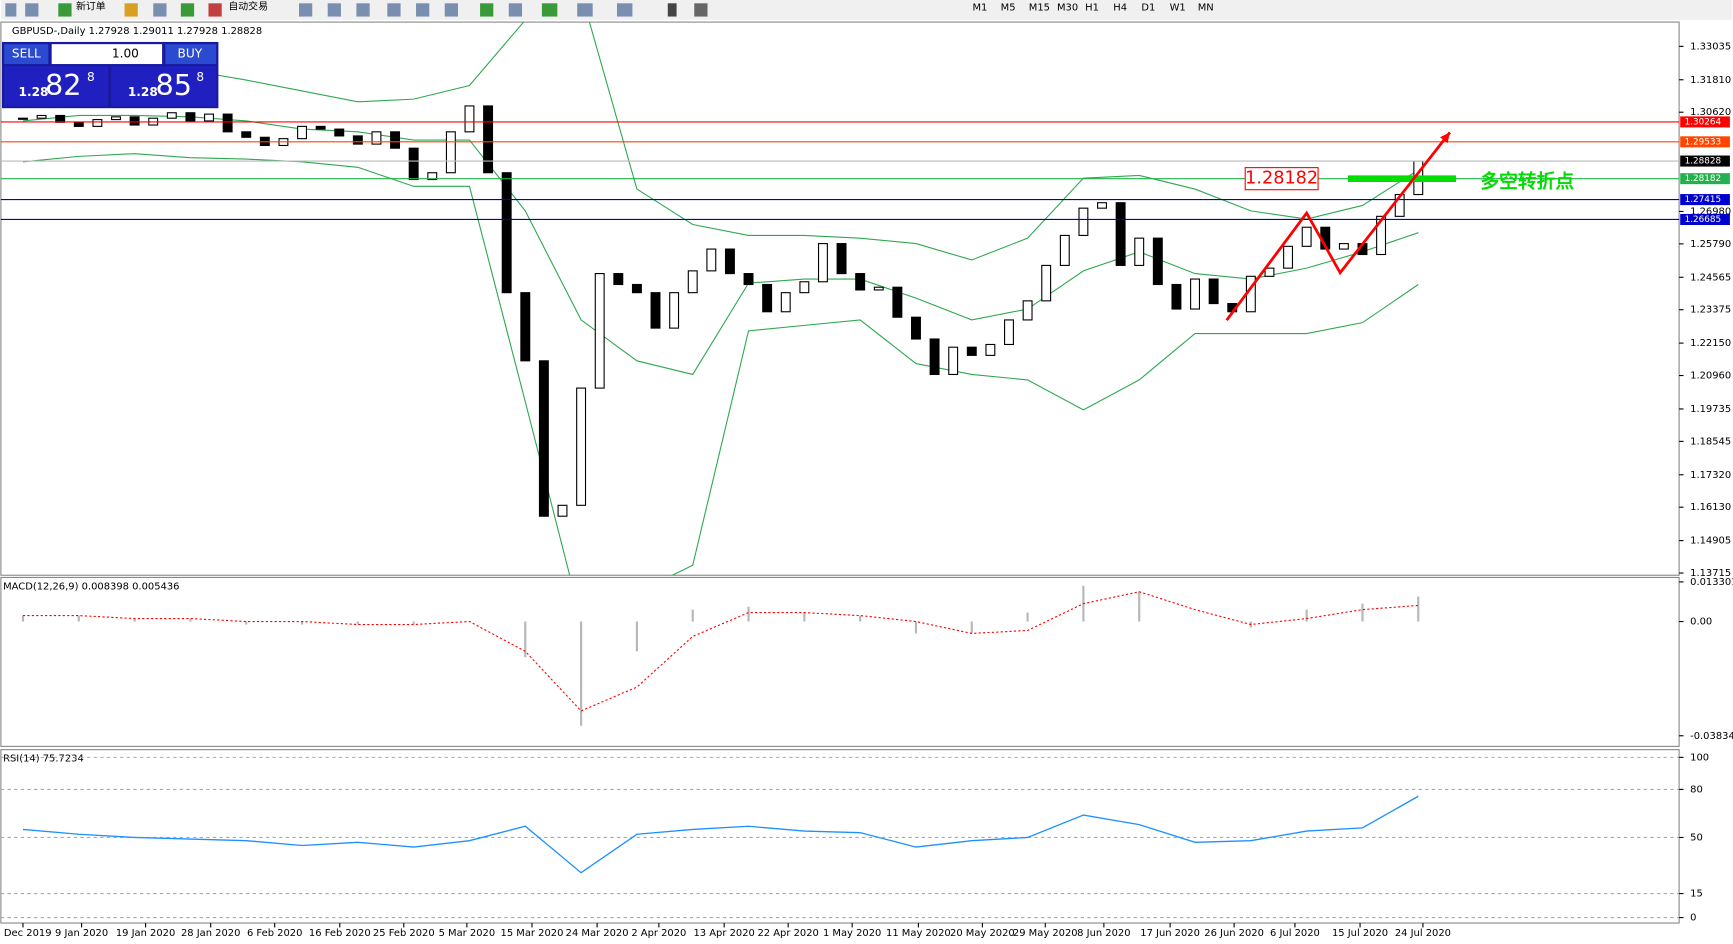 Image resolution: width=1733 pixels, height=944 pixels. What do you see at coordinates (1148, 8) in the screenshot?
I see `timeframe-button: D1` at bounding box center [1148, 8].